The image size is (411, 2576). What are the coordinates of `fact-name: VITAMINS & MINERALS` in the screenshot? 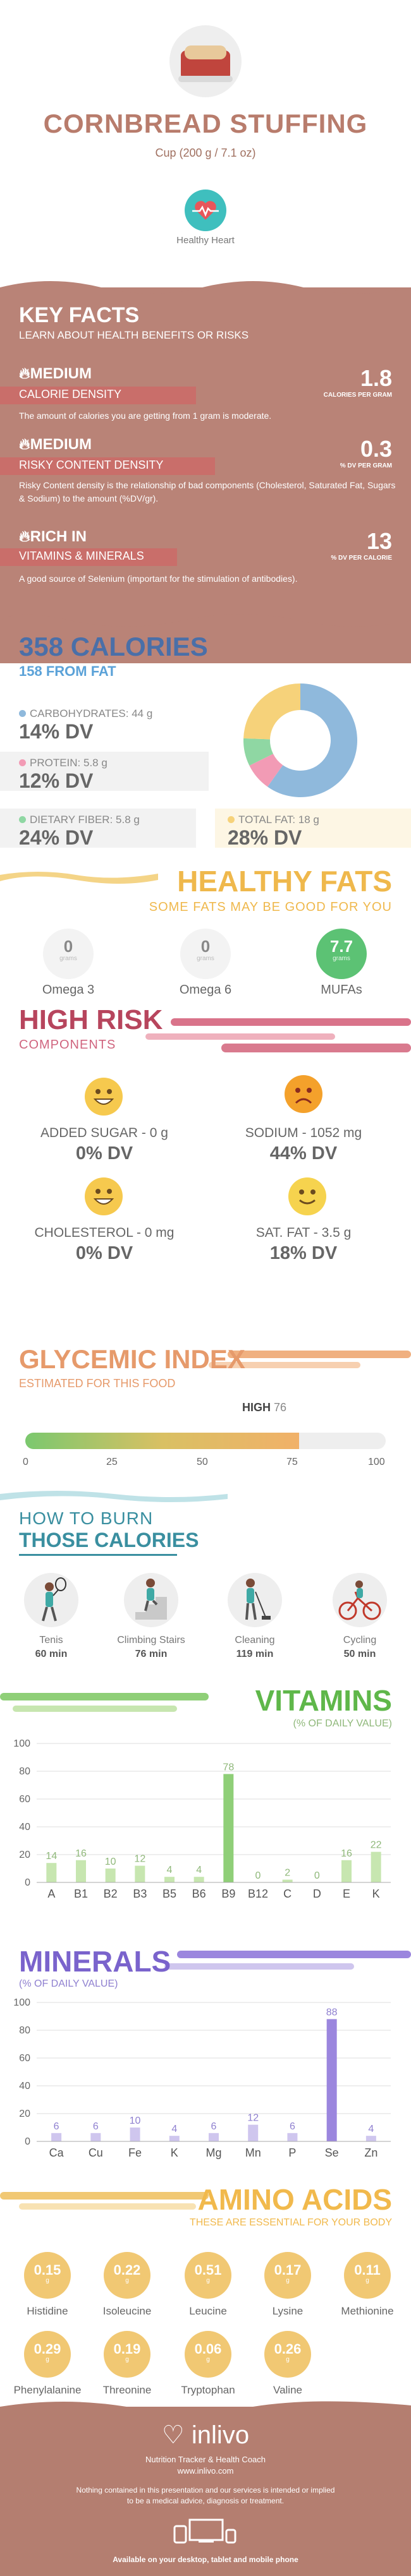 It's located at (81, 556).